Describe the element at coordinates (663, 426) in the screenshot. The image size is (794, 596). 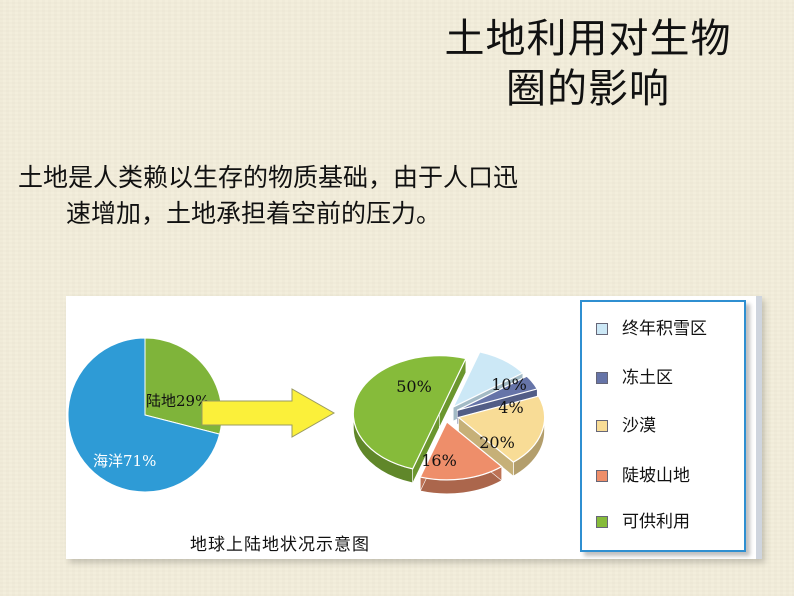
I see `chart-legend: 终年积雪区 冻土区 沙漠 陡坡山地 可供利用` at that location.